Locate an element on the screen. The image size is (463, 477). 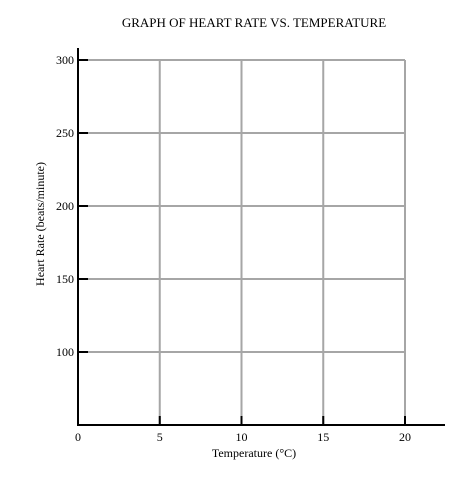
y-tick-label-150: 150 is located at coordinates (65, 279).